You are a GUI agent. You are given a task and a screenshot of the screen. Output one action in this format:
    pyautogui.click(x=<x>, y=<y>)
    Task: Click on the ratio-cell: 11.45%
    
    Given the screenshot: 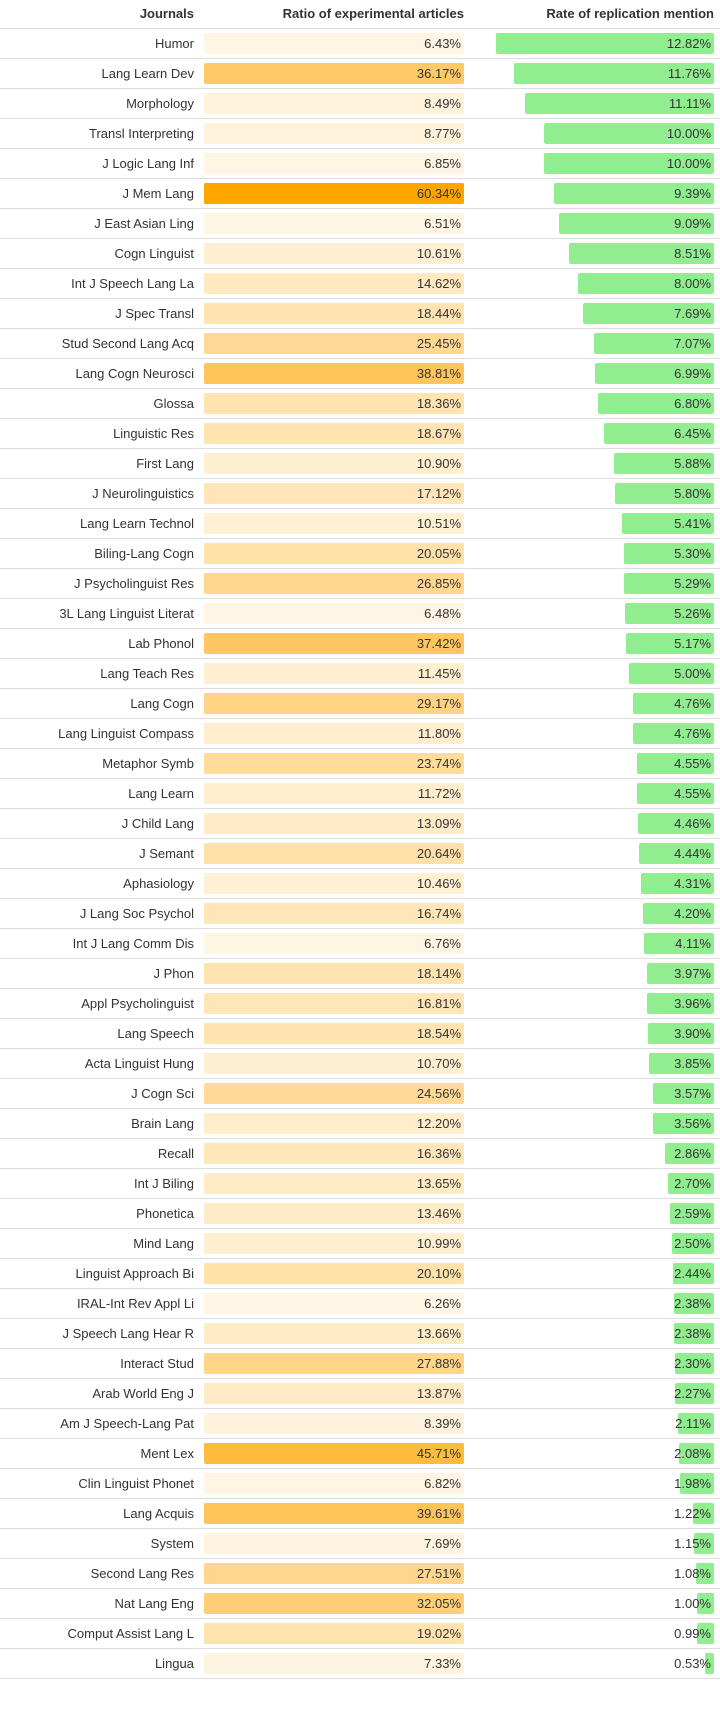 What is the action you would take?
    pyautogui.click(x=334, y=673)
    